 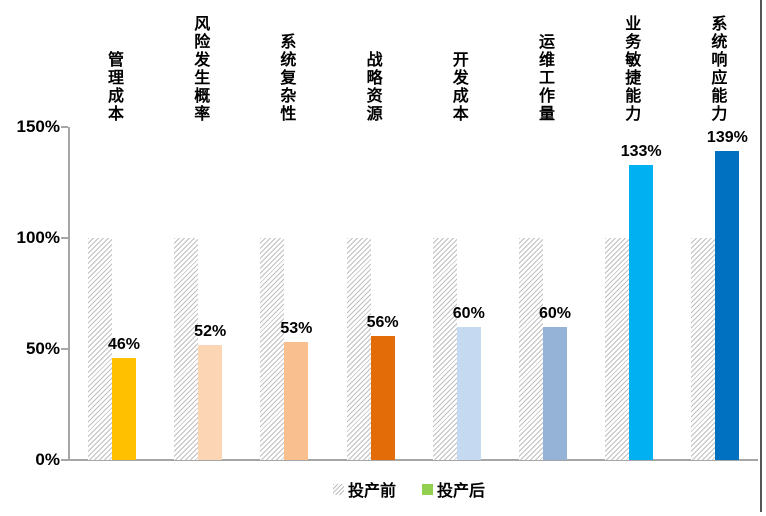 What do you see at coordinates (427, 489) in the screenshot?
I see `legend-swatch-solid-icon` at bounding box center [427, 489].